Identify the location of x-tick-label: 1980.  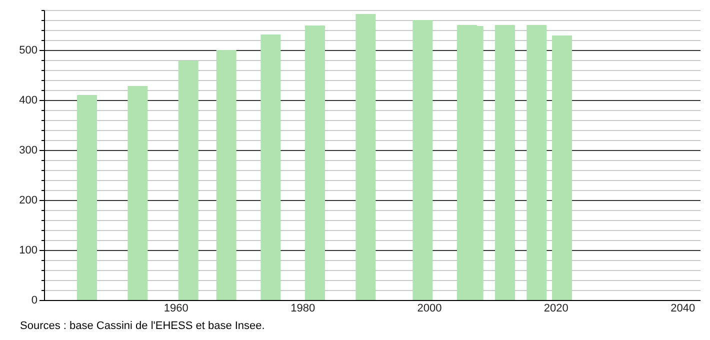
(303, 308).